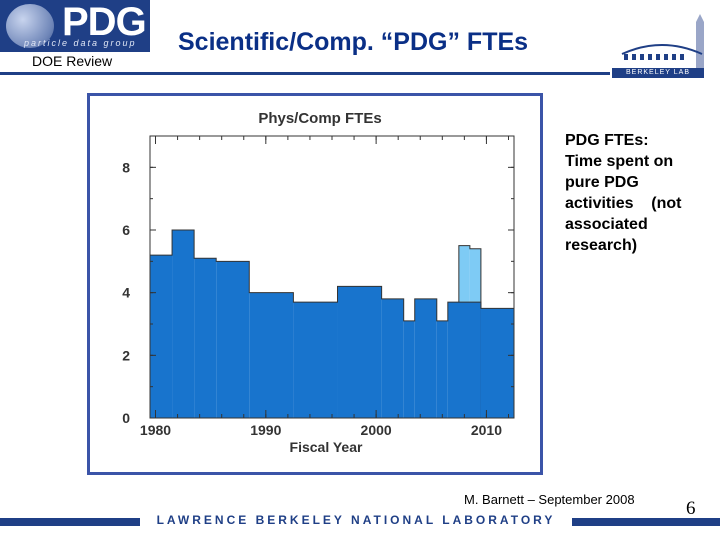  Describe the element at coordinates (376, 430) in the screenshot. I see `x-tick-label: 2000` at that location.